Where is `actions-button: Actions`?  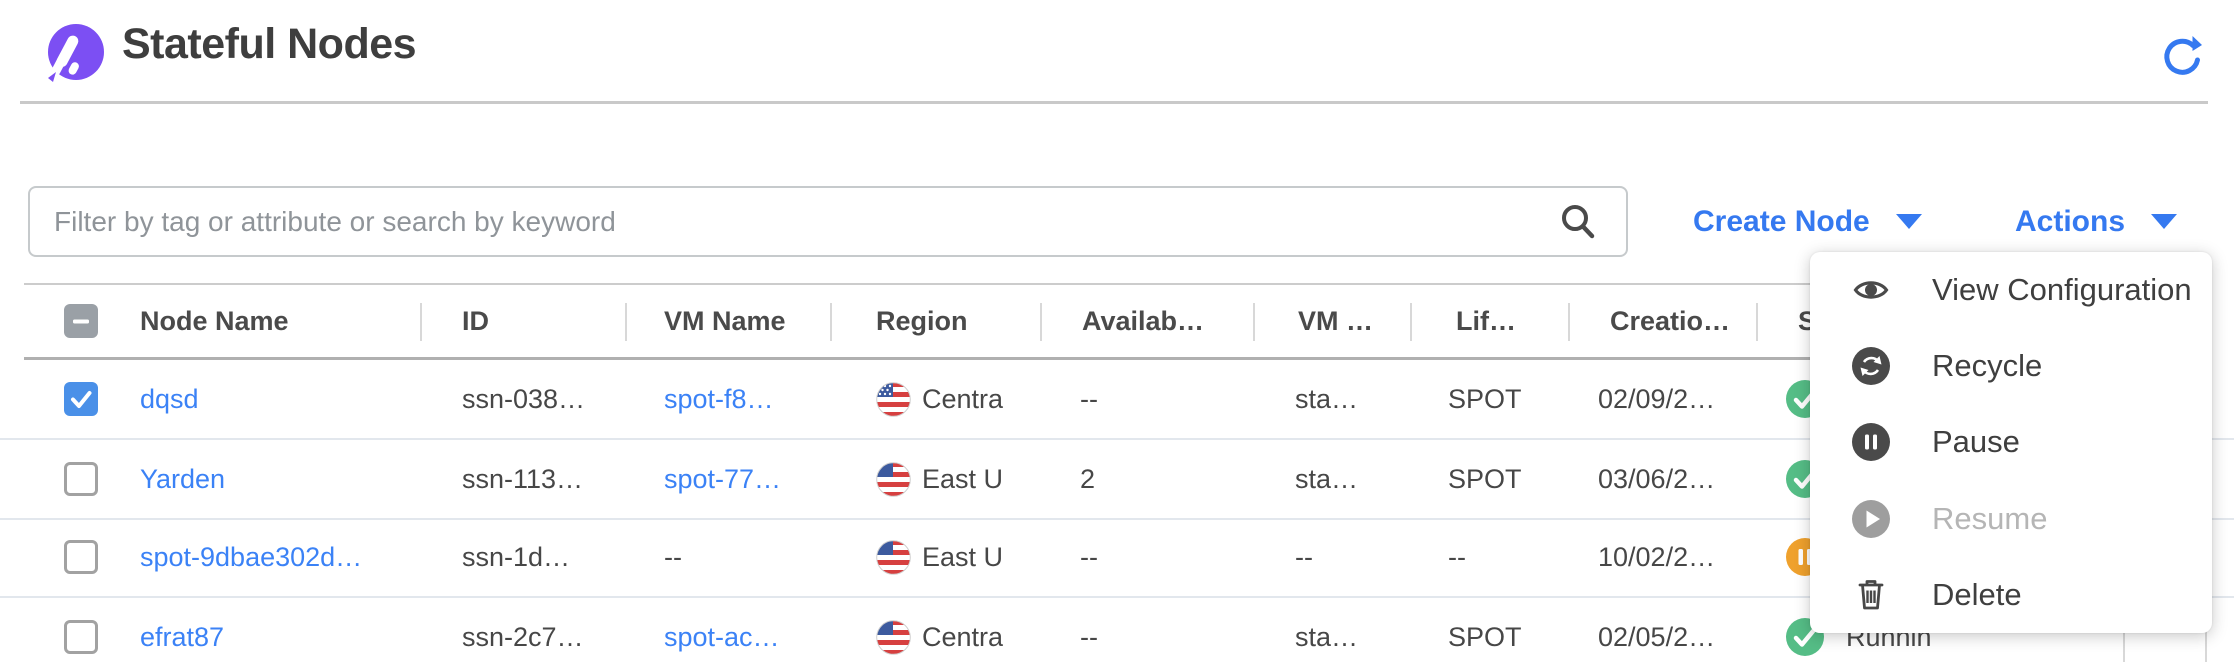 actions-button: Actions is located at coordinates (2096, 221).